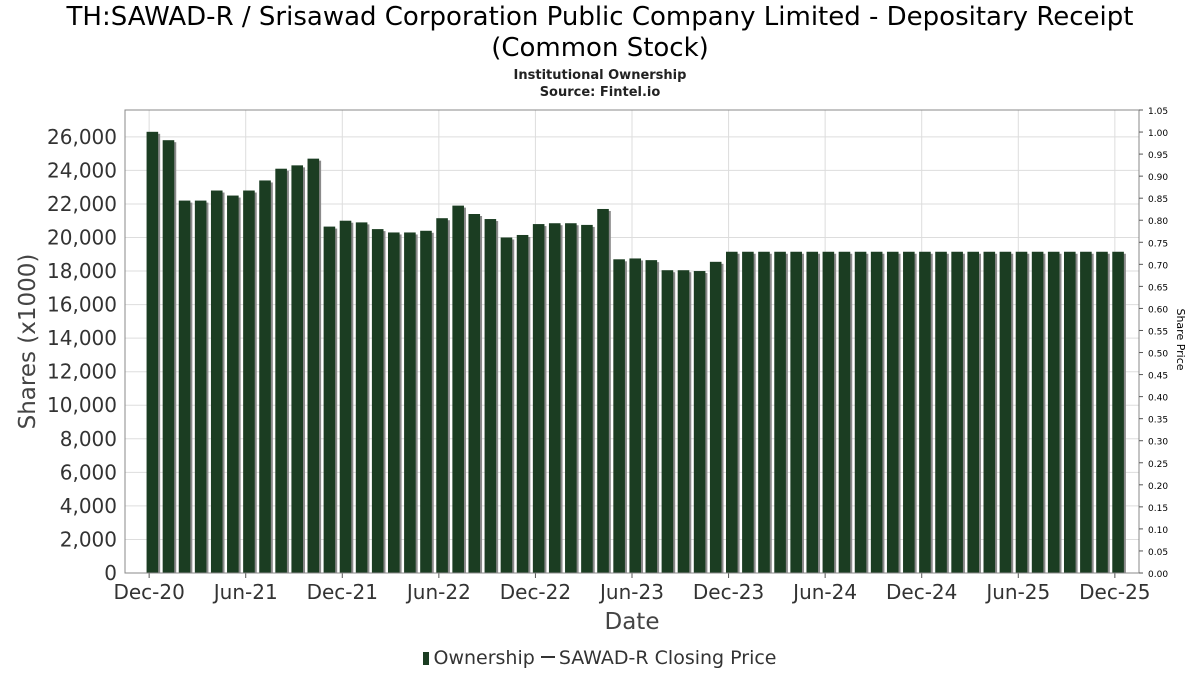 This screenshot has width=1200, height=675. I want to click on y2-tick-label: 0.10, so click(1158, 531).